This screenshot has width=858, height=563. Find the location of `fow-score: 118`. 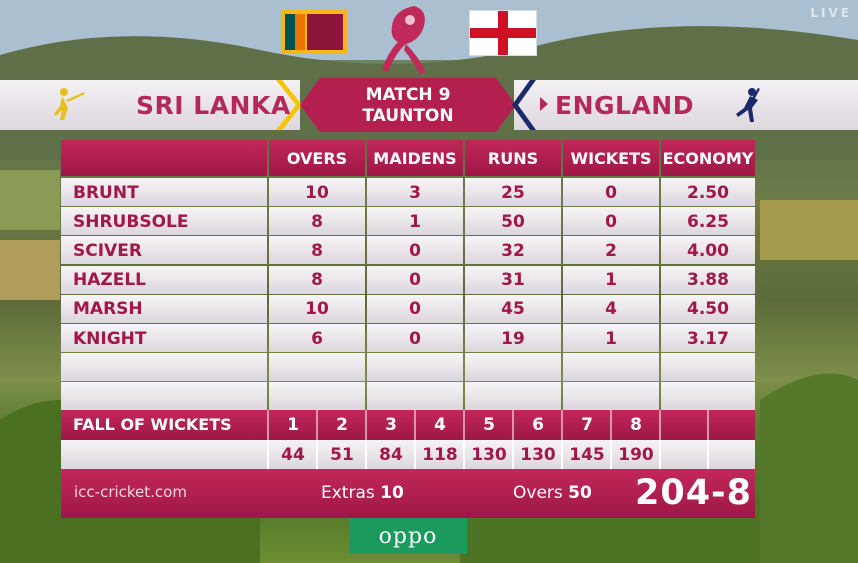

fow-score: 118 is located at coordinates (440, 454).